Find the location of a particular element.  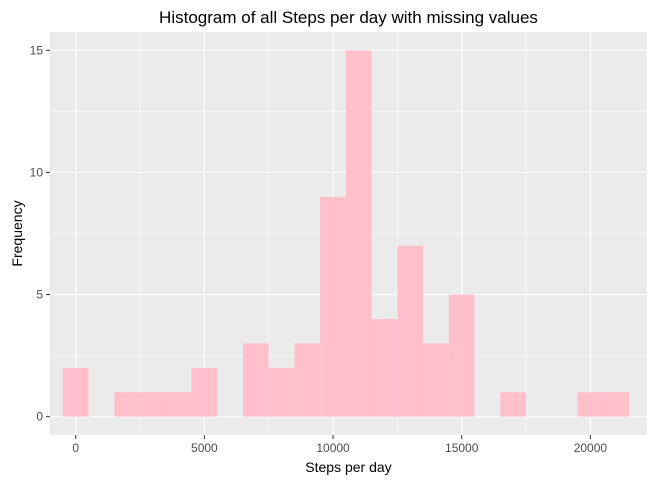

x-axis: 0 5000 10000 15000 20000 is located at coordinates (339, 445).